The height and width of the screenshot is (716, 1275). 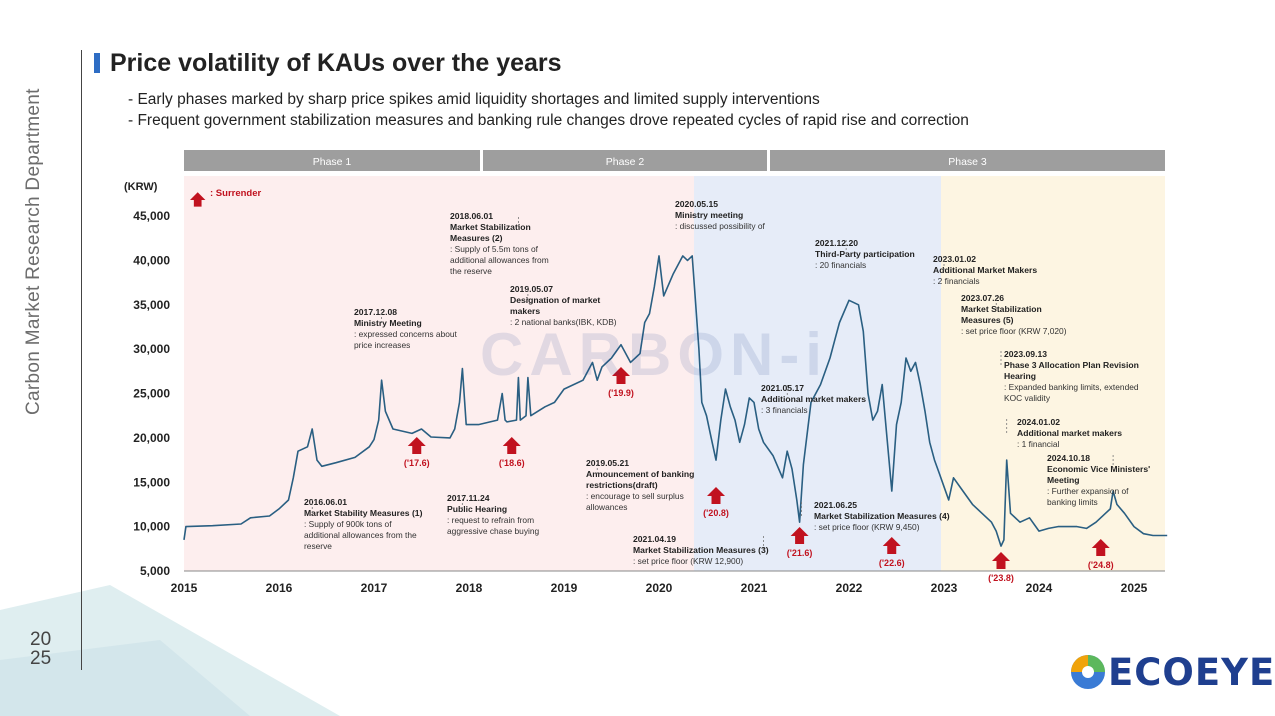 I want to click on phase-label-2: Phase 2, so click(x=625, y=162).